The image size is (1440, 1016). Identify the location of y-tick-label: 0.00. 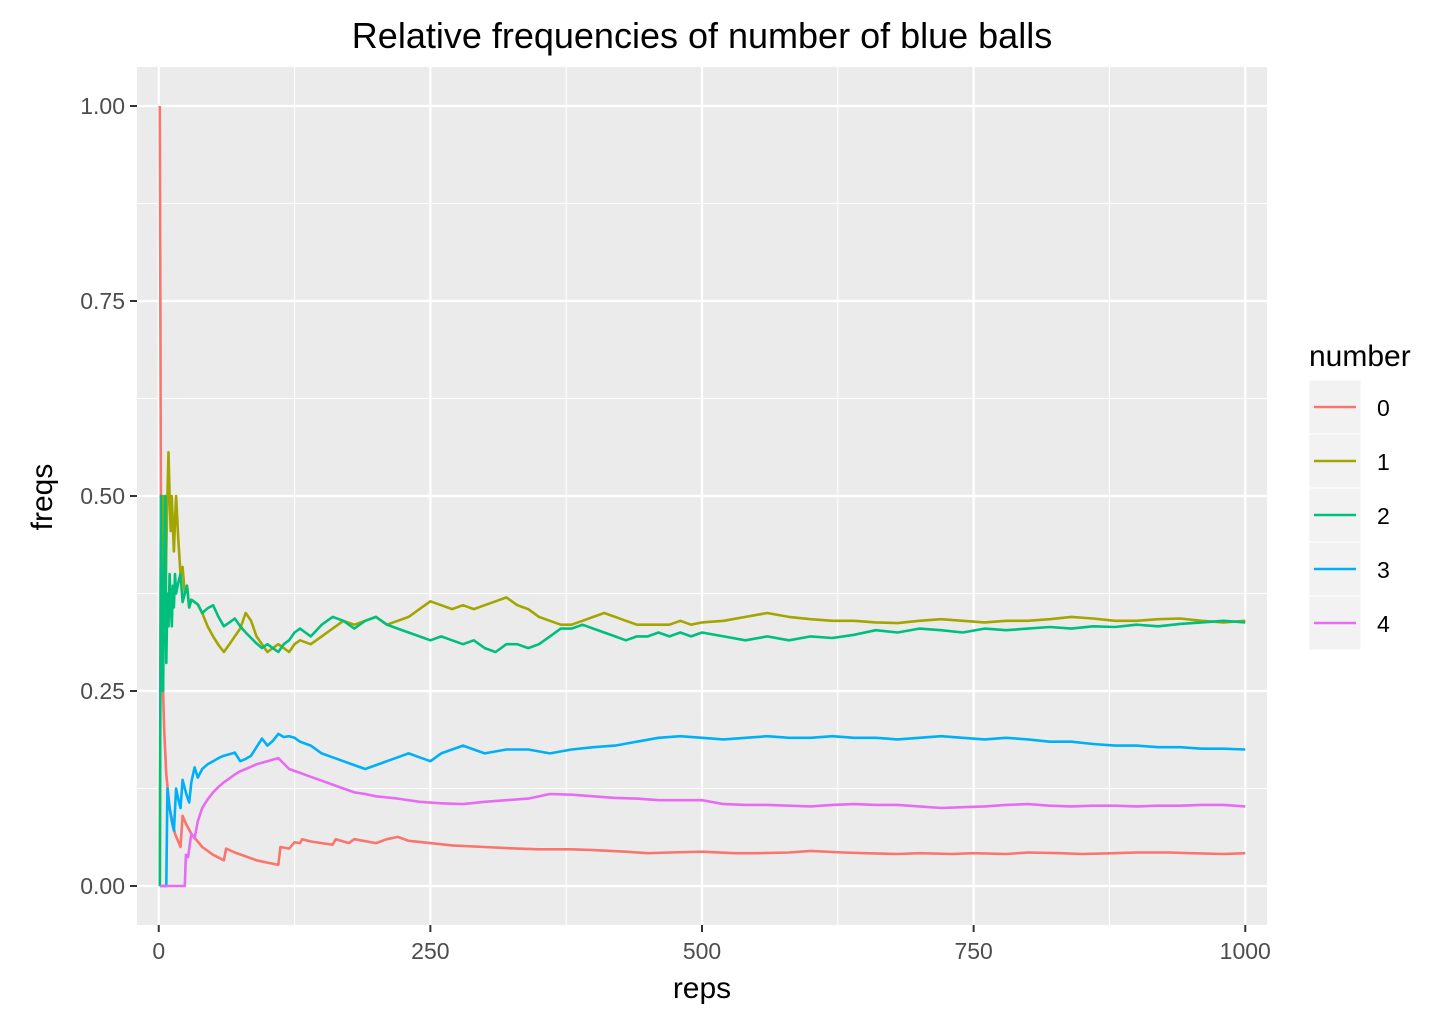
(102, 886).